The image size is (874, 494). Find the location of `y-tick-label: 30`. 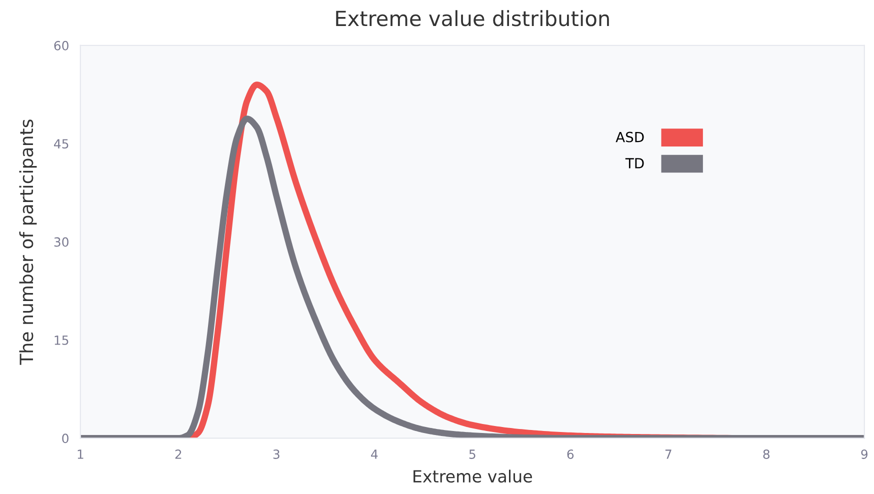

y-tick-label: 30 is located at coordinates (61, 242).